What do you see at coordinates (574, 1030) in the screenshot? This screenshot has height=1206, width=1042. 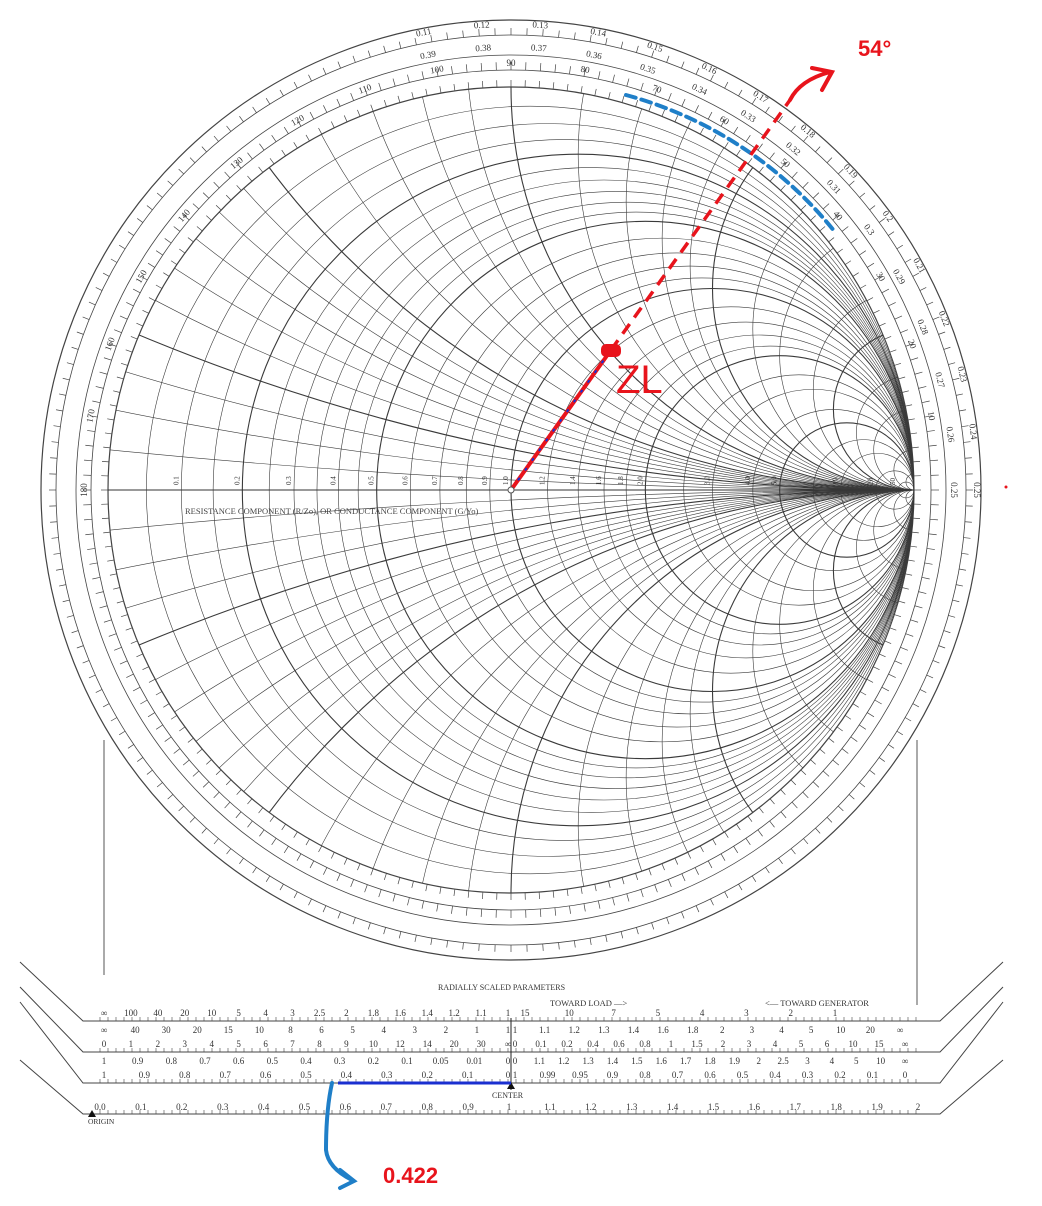 I see `svg-text: 1.2` at bounding box center [574, 1030].